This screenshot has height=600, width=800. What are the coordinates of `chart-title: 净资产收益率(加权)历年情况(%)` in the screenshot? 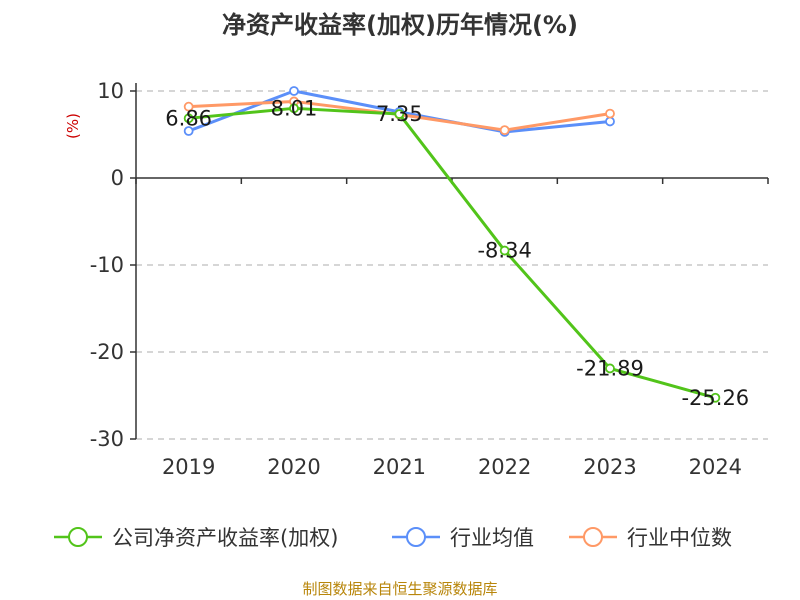 It's located at (400, 25).